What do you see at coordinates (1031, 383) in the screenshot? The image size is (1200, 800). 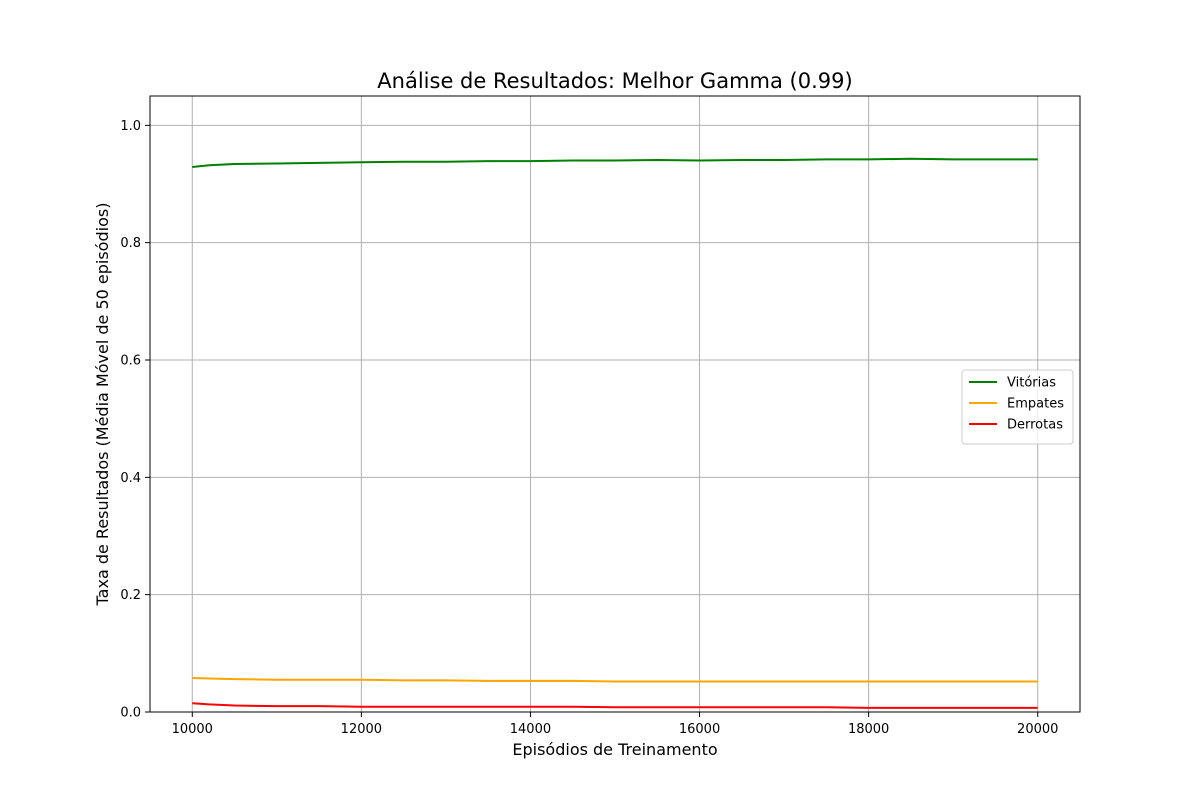 I see `legend-label: Vitórias` at bounding box center [1031, 383].